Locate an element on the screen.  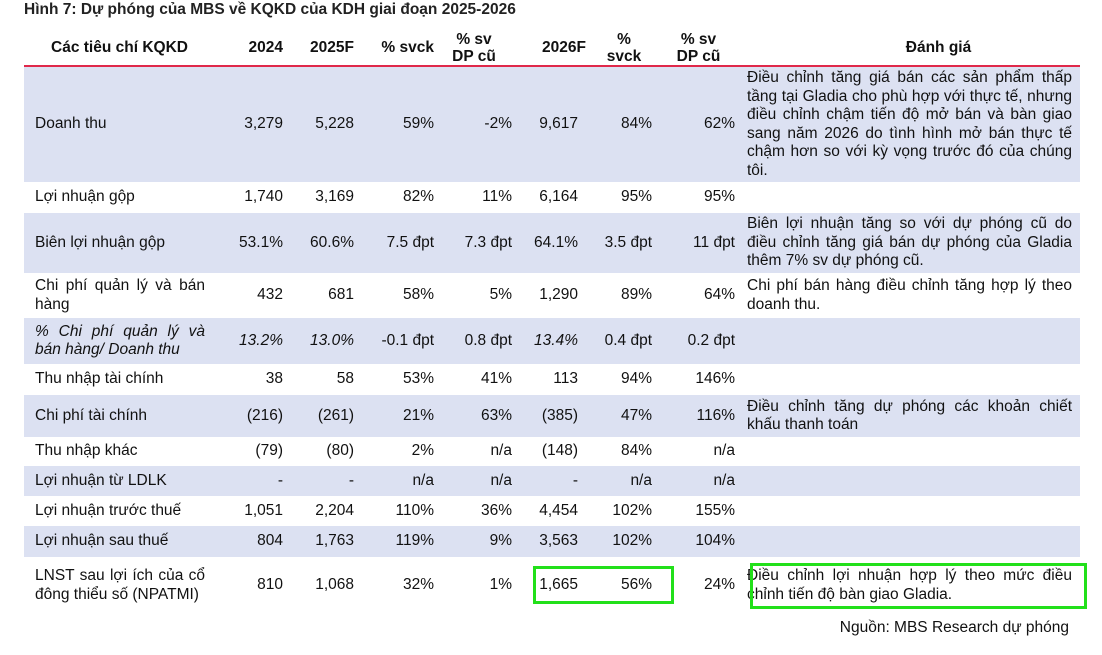
value-cell: 0.8 đpt is located at coordinates (475, 341).